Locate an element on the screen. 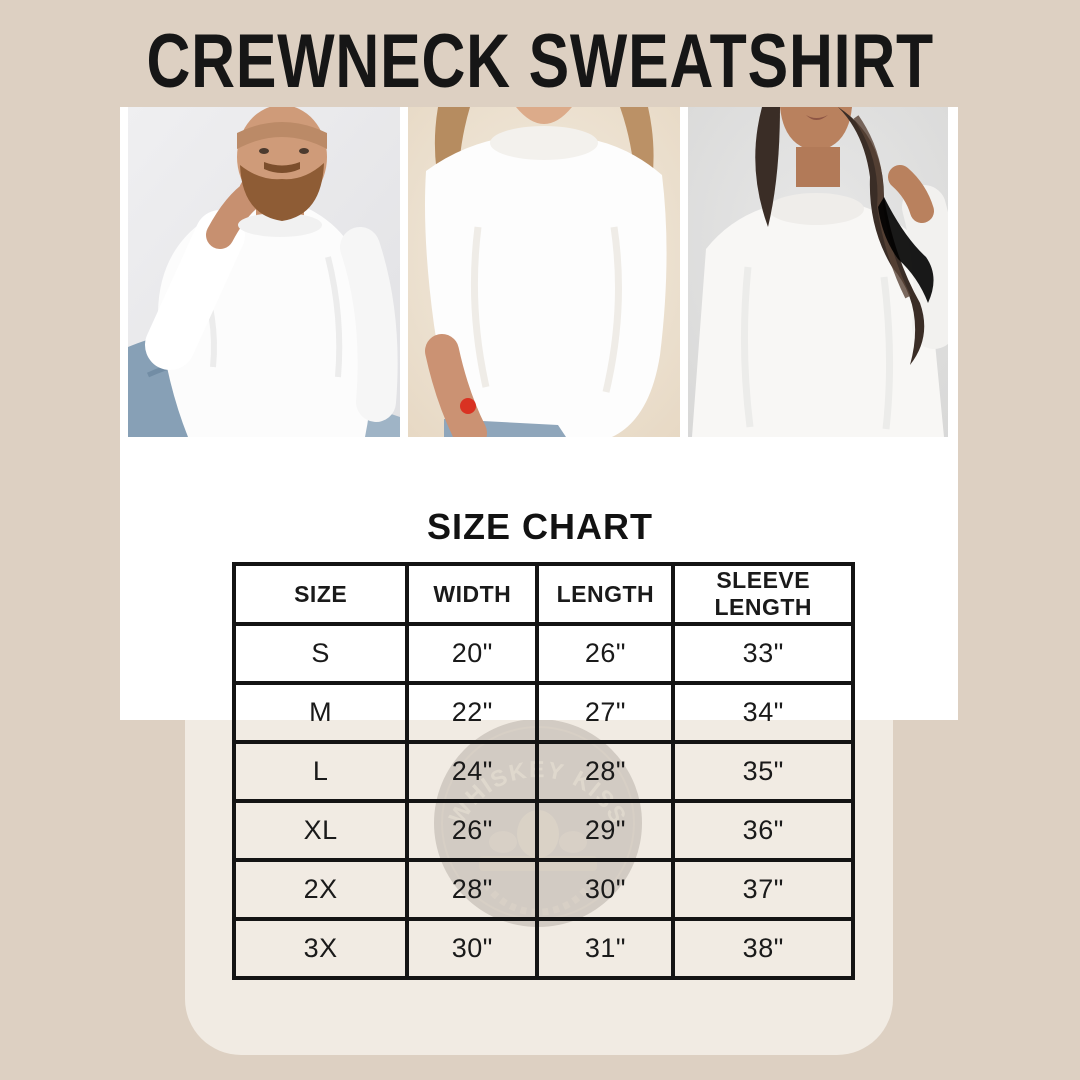 The height and width of the screenshot is (1080, 1080). size-cell: S is located at coordinates (320, 653).